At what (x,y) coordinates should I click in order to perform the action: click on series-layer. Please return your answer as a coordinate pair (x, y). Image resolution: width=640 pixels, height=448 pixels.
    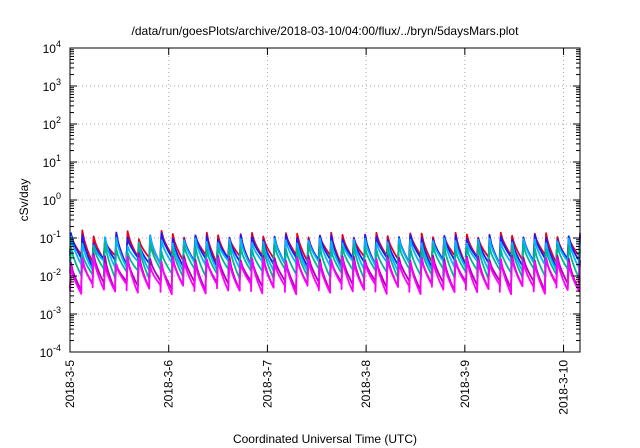
    Looking at the image, I should click on (325, 262).